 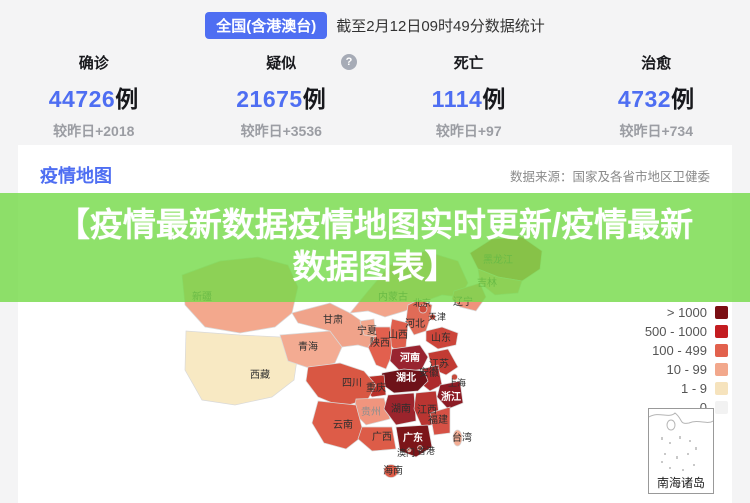 I want to click on province-label-广东: 广东, so click(x=413, y=437).